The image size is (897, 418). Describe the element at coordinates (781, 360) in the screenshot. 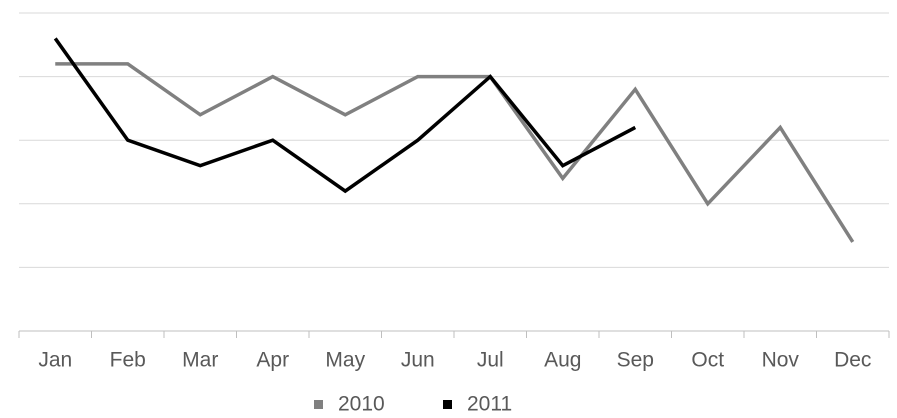

I see `x-tick-label: Nov` at that location.